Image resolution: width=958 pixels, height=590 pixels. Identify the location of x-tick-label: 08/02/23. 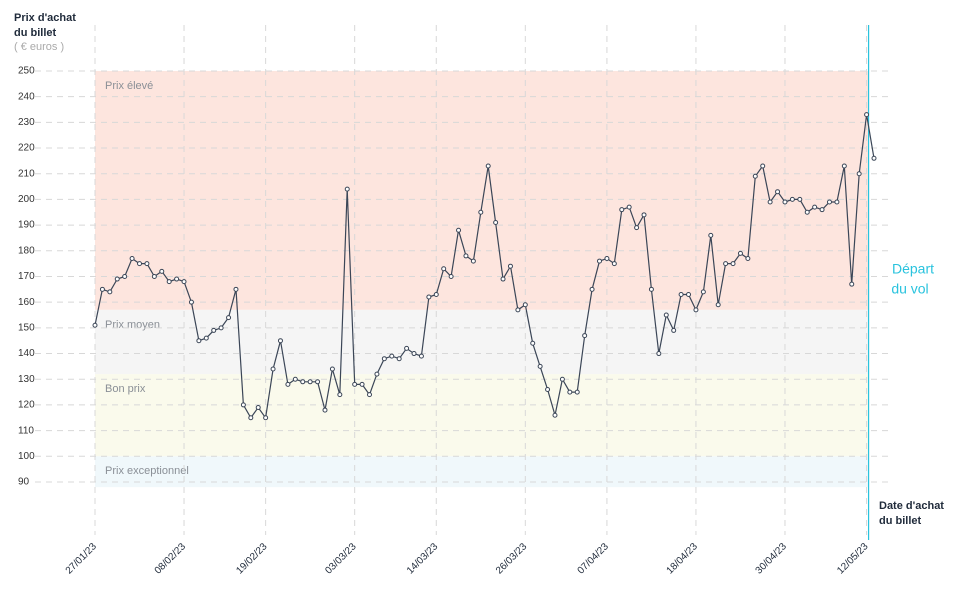
(171, 559).